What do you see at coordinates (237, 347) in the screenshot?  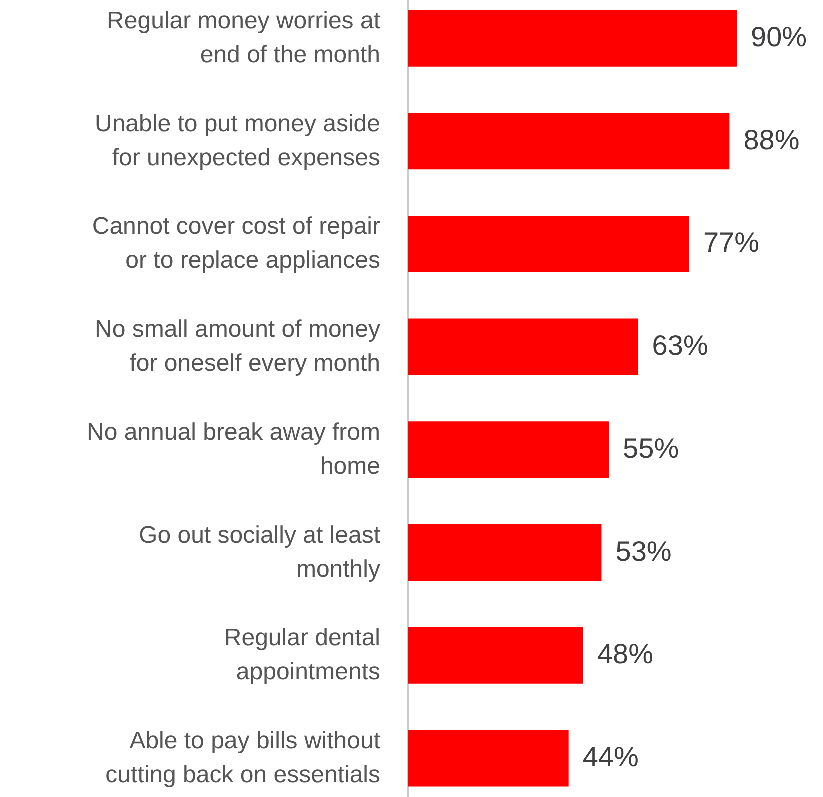 I see `y-tick-label: No small amount of money for oneself every month` at bounding box center [237, 347].